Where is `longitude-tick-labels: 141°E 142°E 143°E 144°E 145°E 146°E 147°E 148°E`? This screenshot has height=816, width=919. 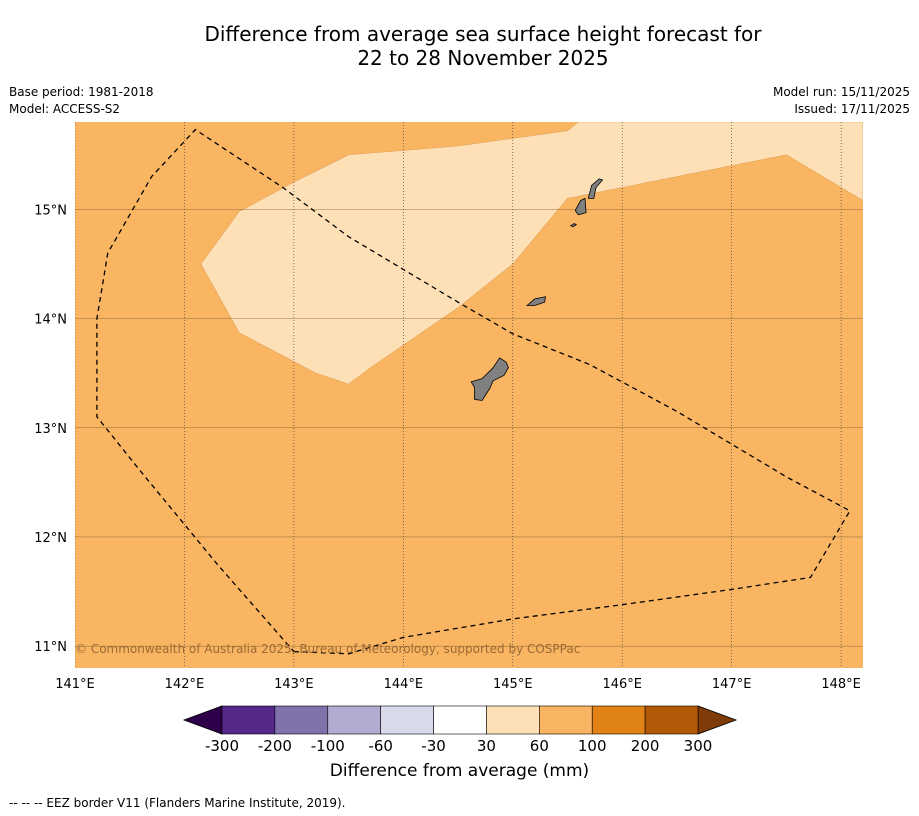 longitude-tick-labels: 141°E 142°E 143°E 144°E 145°E 146°E 147°E 148°E is located at coordinates (458, 684).